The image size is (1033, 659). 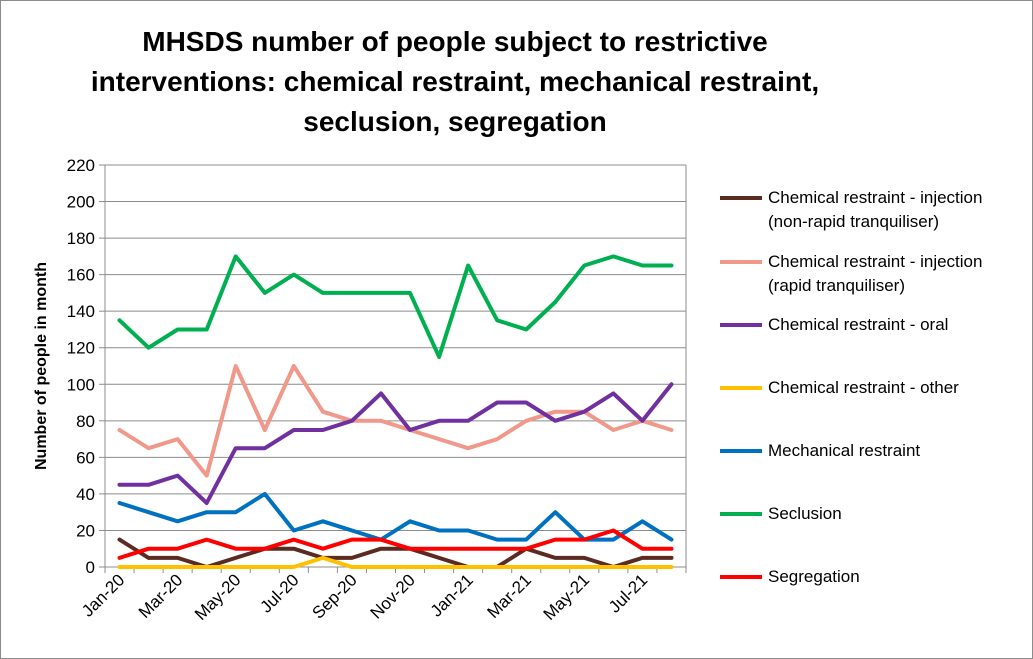 What do you see at coordinates (452, 595) in the screenshot?
I see `x-tick-label: Jan-21` at bounding box center [452, 595].